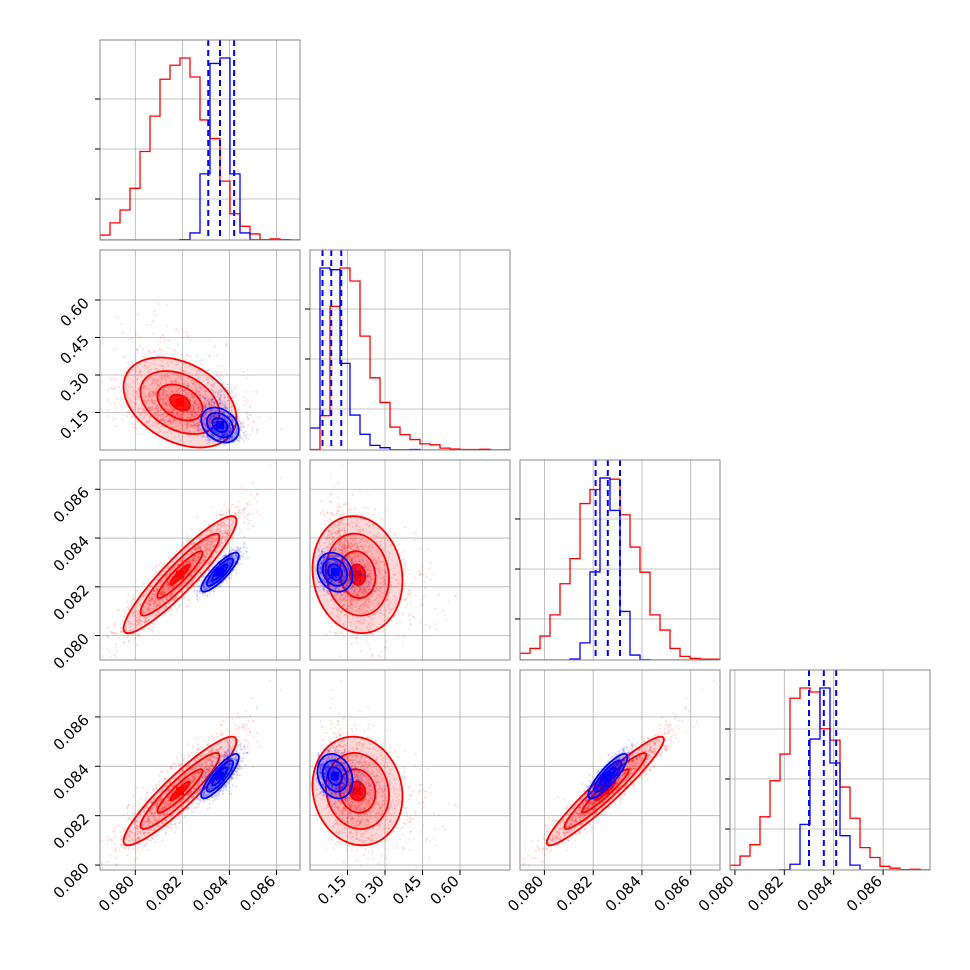  Describe the element at coordinates (142, 433) in the screenshot. I see `point-0-0-1-1998` at that location.